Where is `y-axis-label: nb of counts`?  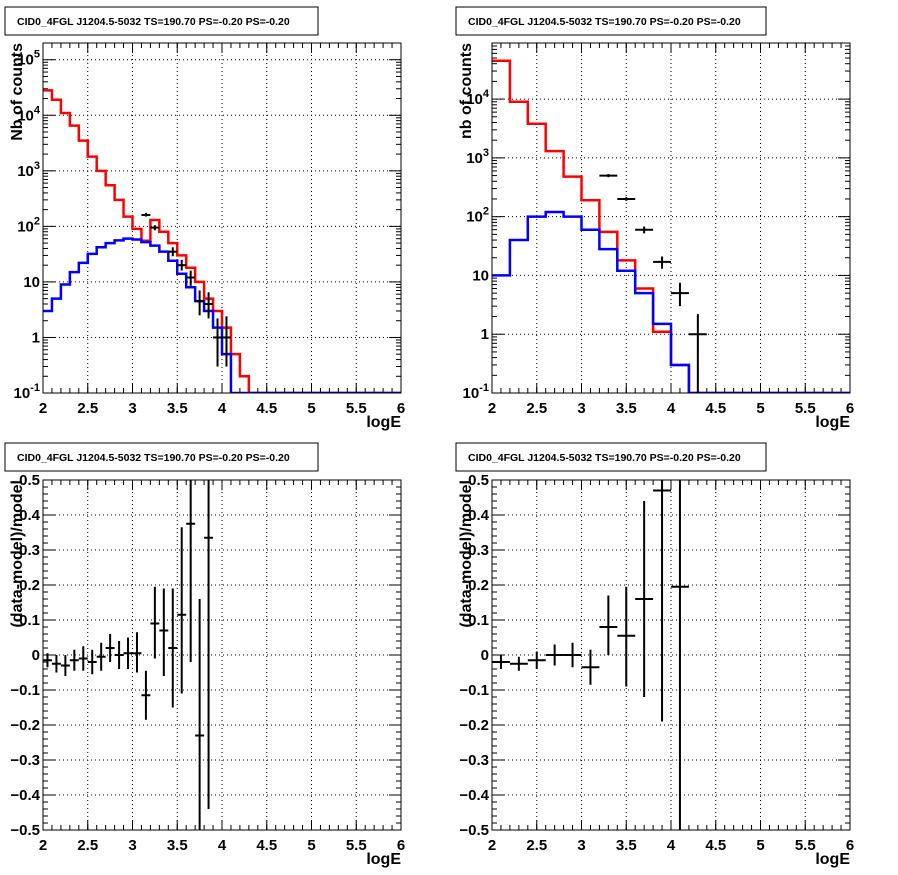
y-axis-label: nb of counts is located at coordinates (466, 91).